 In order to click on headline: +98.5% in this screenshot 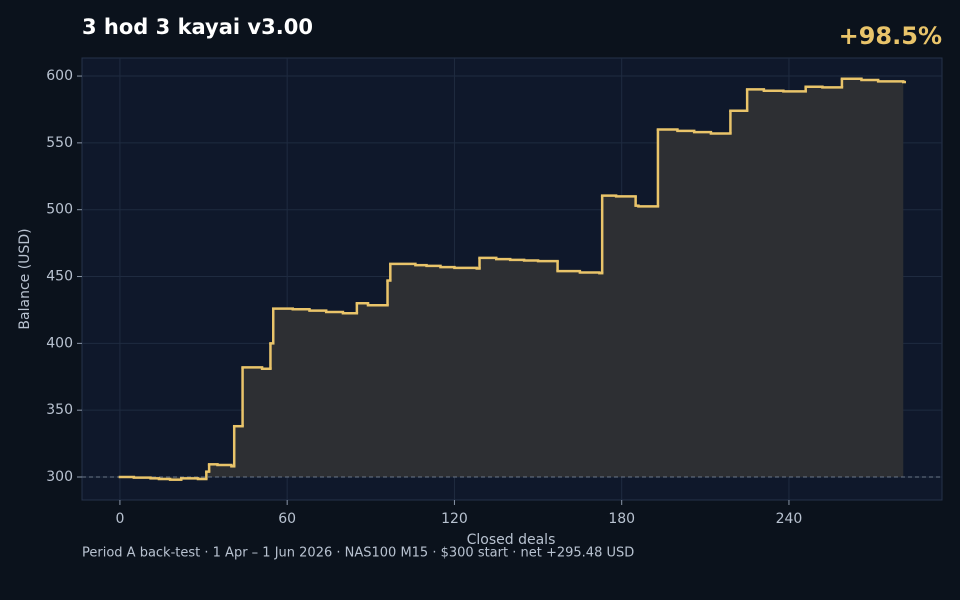, I will do `click(890, 36)`.